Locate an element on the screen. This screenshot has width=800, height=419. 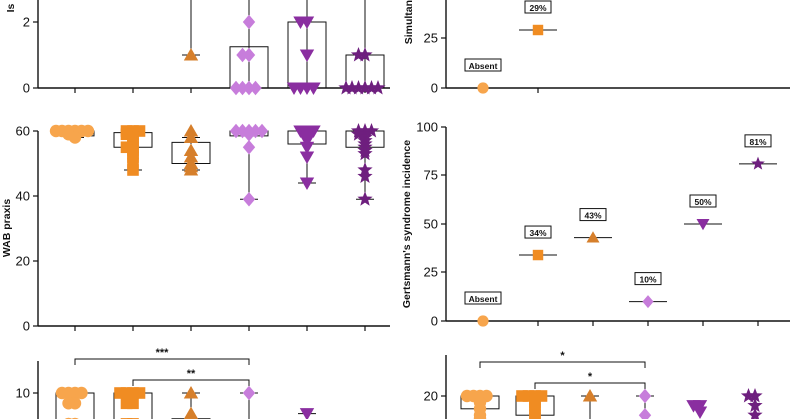
panel-top-right: 0 25 Simultanag Absent 29% is located at coordinates (596, 48).